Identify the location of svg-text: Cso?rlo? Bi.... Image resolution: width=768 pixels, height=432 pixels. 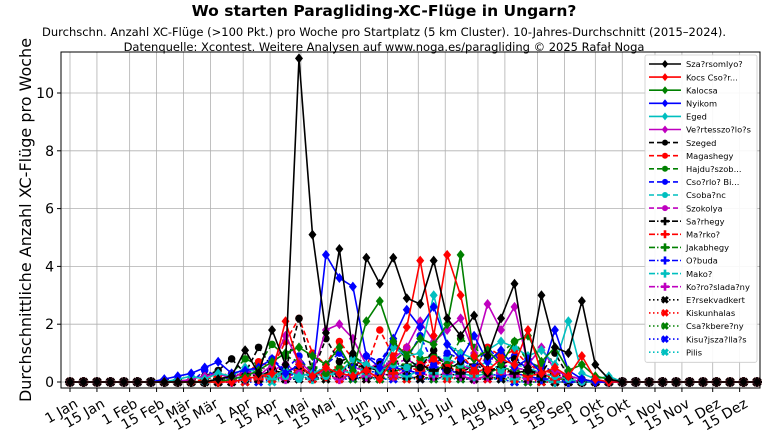
(712, 182).